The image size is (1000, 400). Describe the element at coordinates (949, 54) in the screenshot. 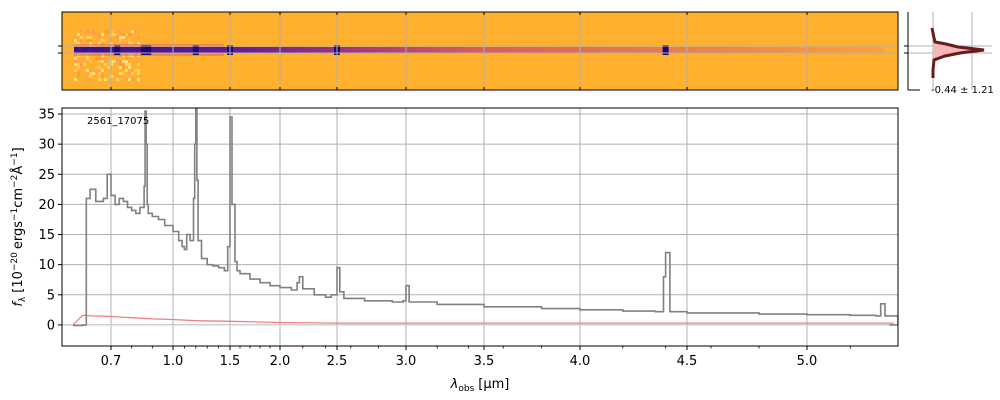

I see `profile-panel: -0.44 ± 1.21` at that location.